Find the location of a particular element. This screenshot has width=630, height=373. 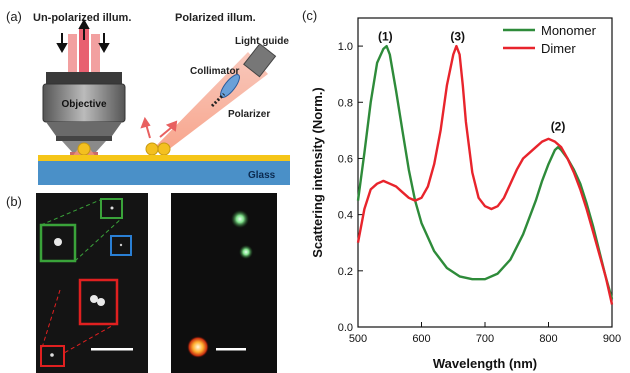

x-tick-label: 600 is located at coordinates (421, 339).